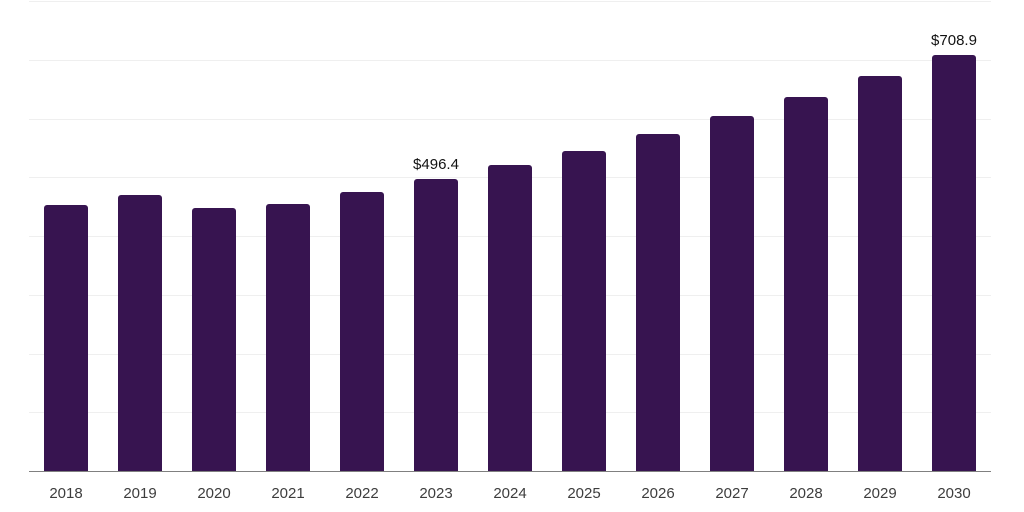 This screenshot has height=512, width=1024. I want to click on x-axis-label-2027: 2027, so click(732, 493).